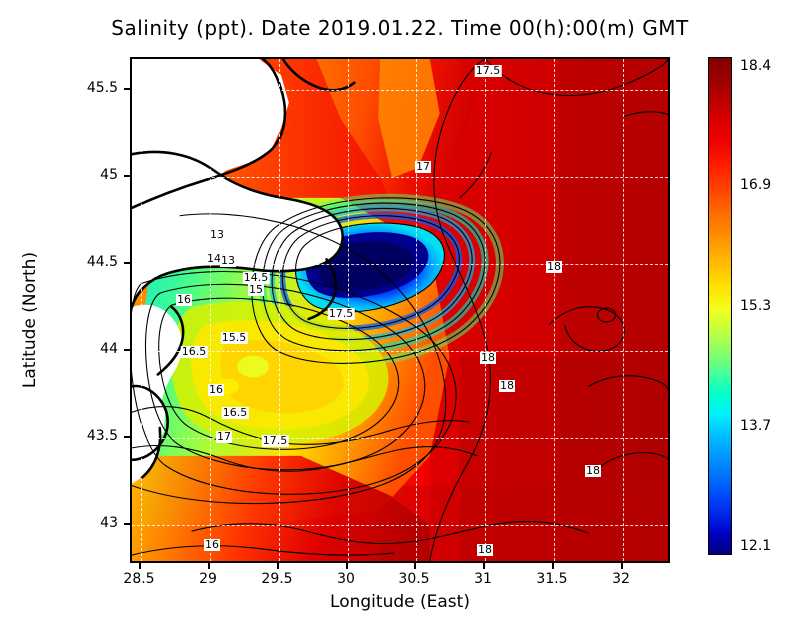  I want to click on x-axis-tick-label: 29, so click(208, 579).